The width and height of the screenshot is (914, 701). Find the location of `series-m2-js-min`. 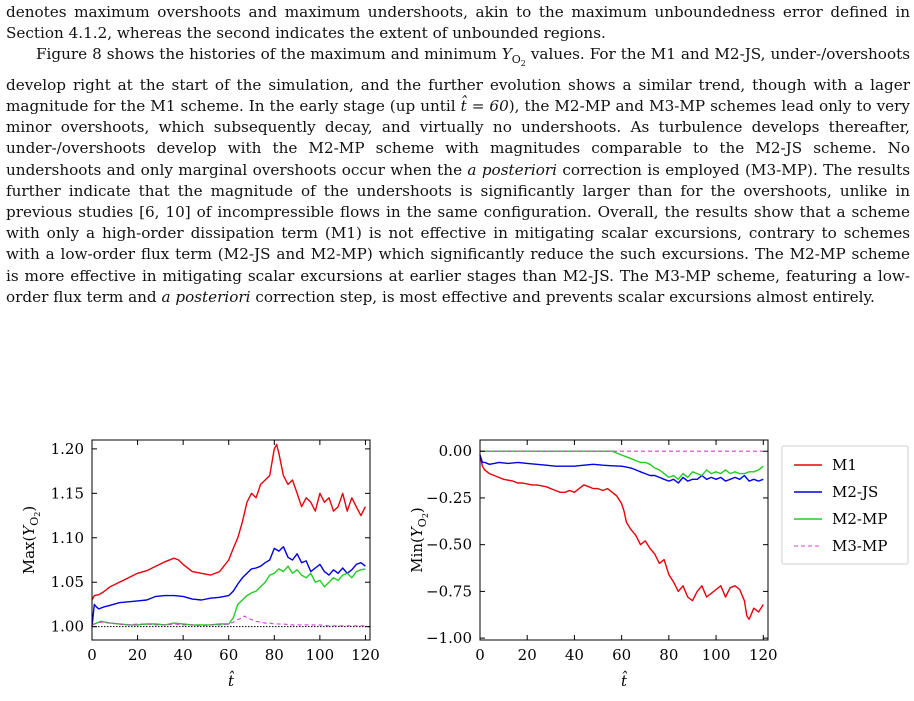

series-m2-js-min is located at coordinates (621, 469).